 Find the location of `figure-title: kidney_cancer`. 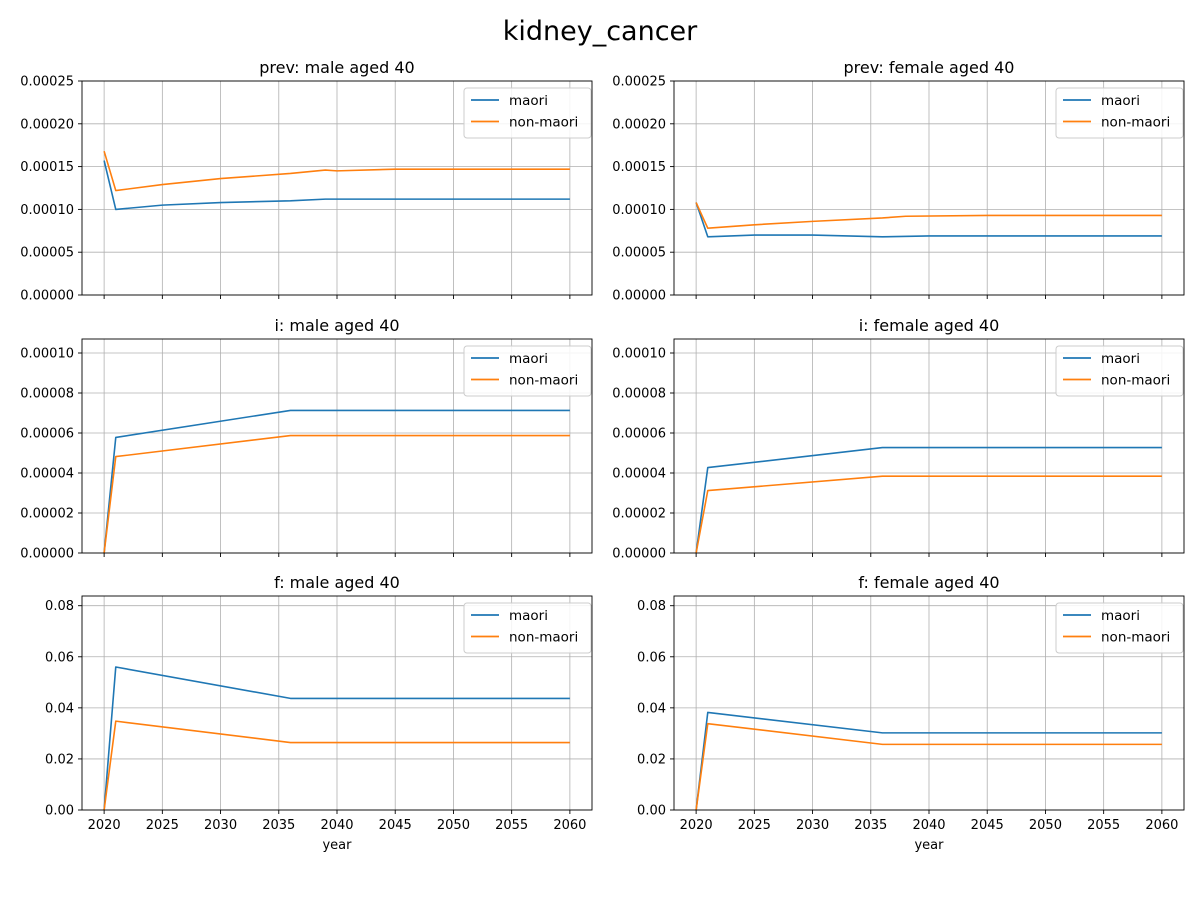

figure-title: kidney_cancer is located at coordinates (600, 31).